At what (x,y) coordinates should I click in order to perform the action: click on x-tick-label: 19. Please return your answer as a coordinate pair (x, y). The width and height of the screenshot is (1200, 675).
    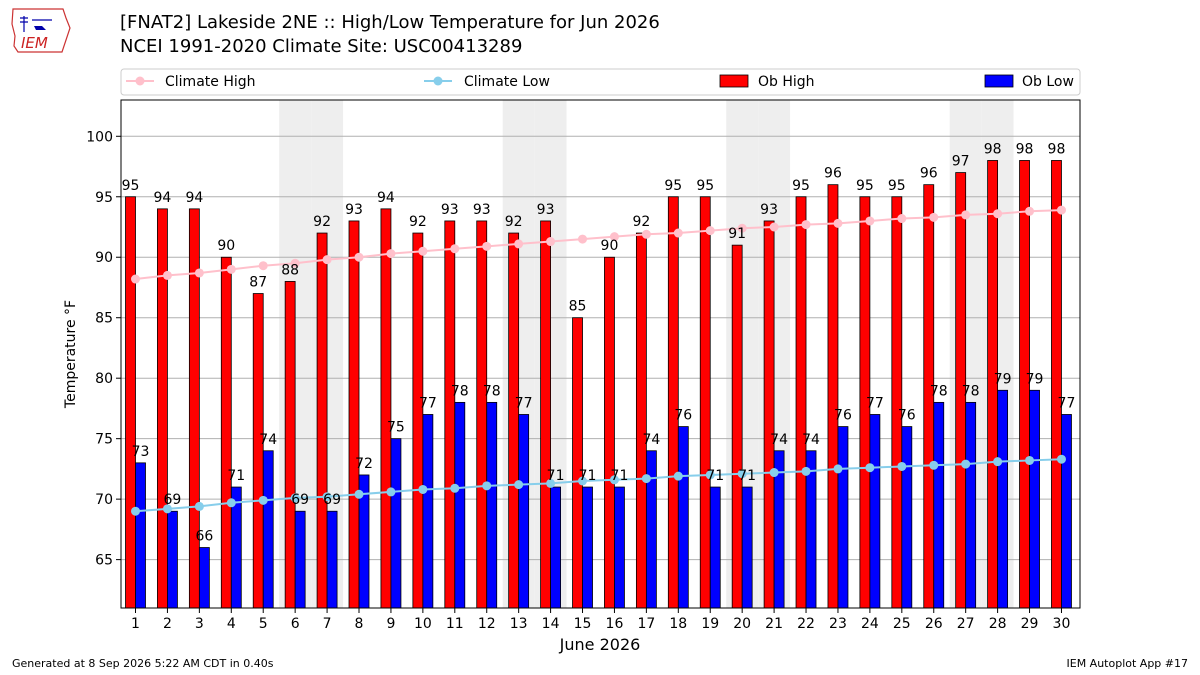
    Looking at the image, I should click on (710, 624).